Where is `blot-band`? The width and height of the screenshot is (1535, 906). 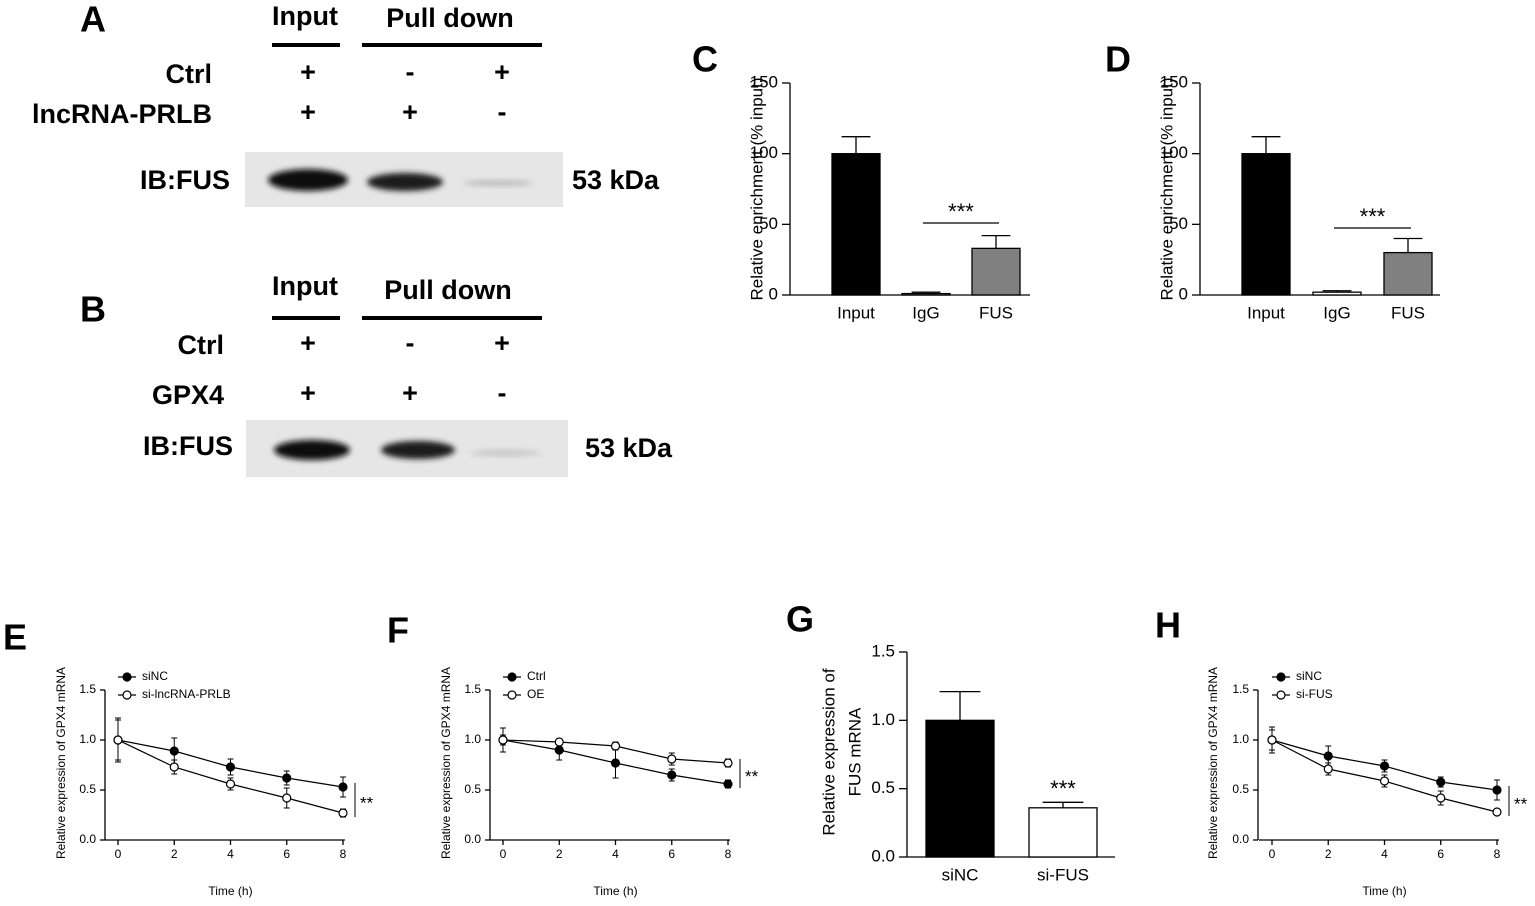 blot-band is located at coordinates (312, 450).